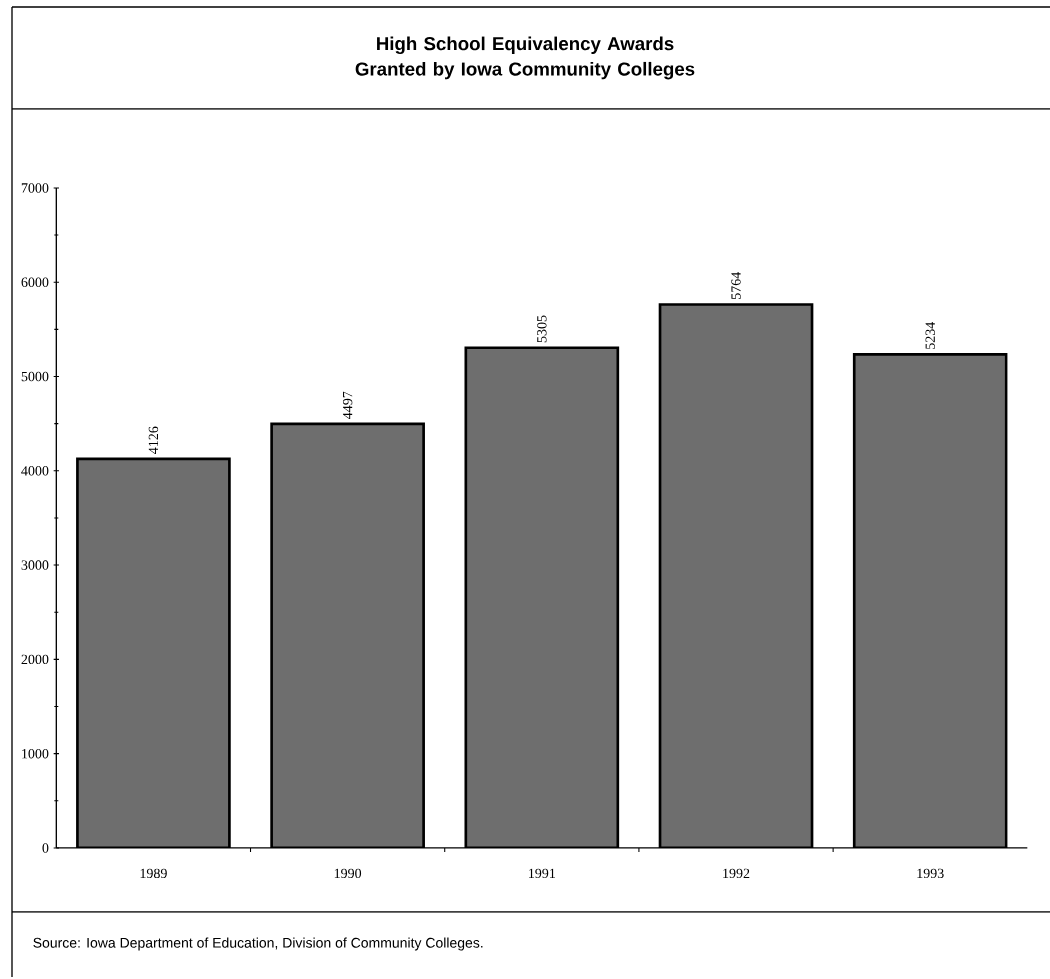 The height and width of the screenshot is (979, 1050). I want to click on y-tick-label: 4000, so click(35, 471).